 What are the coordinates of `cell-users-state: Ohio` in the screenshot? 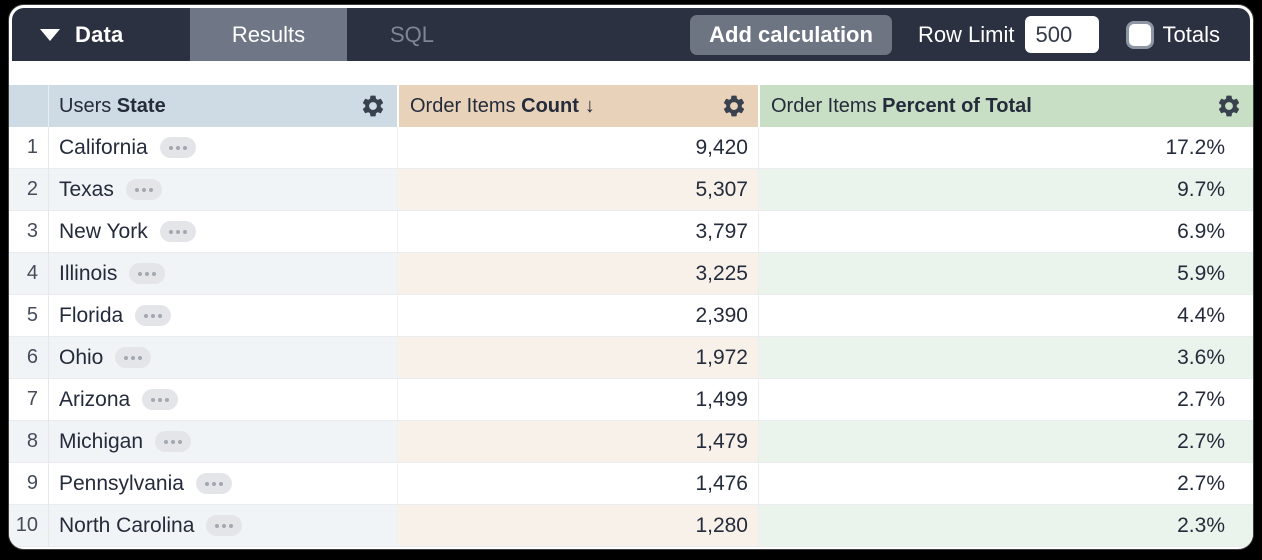 It's located at (223, 358).